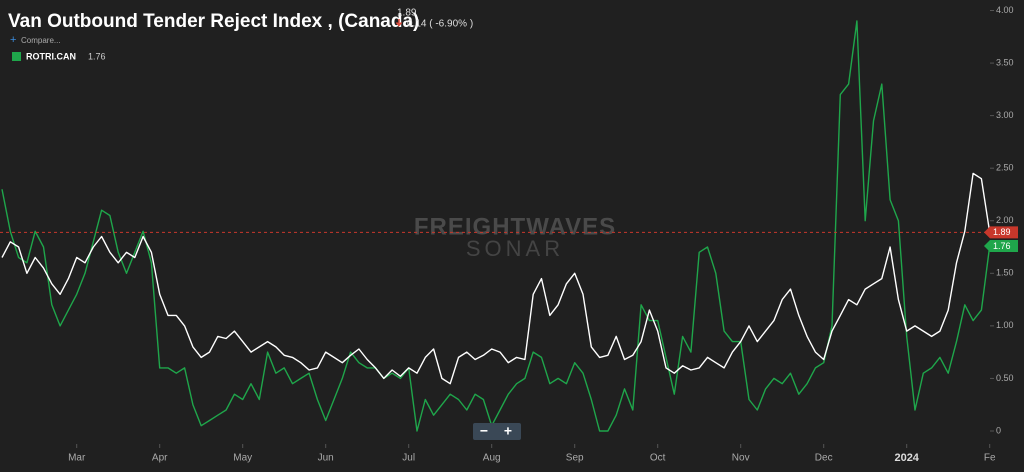  Describe the element at coordinates (408, 458) in the screenshot. I see `x-tick-label: Jul` at that location.